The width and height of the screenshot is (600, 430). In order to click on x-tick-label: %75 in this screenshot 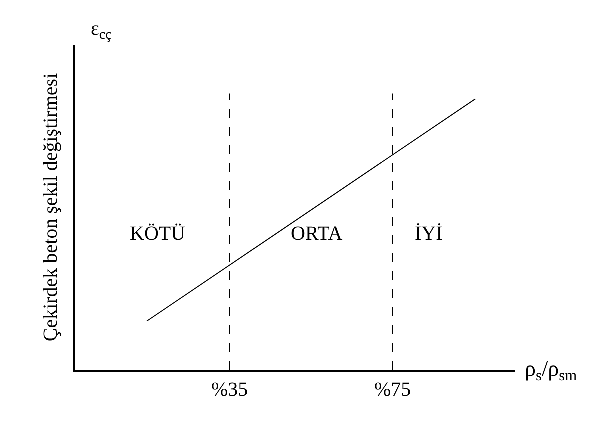, I will do `click(393, 390)`.